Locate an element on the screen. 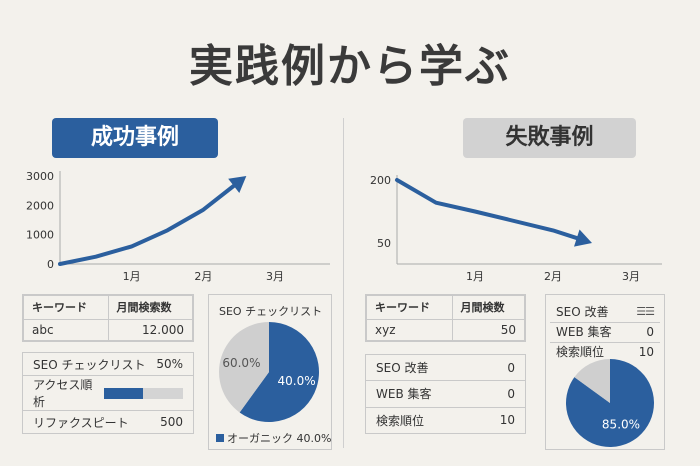  page-title: 実践例から学ぶ is located at coordinates (350, 66).